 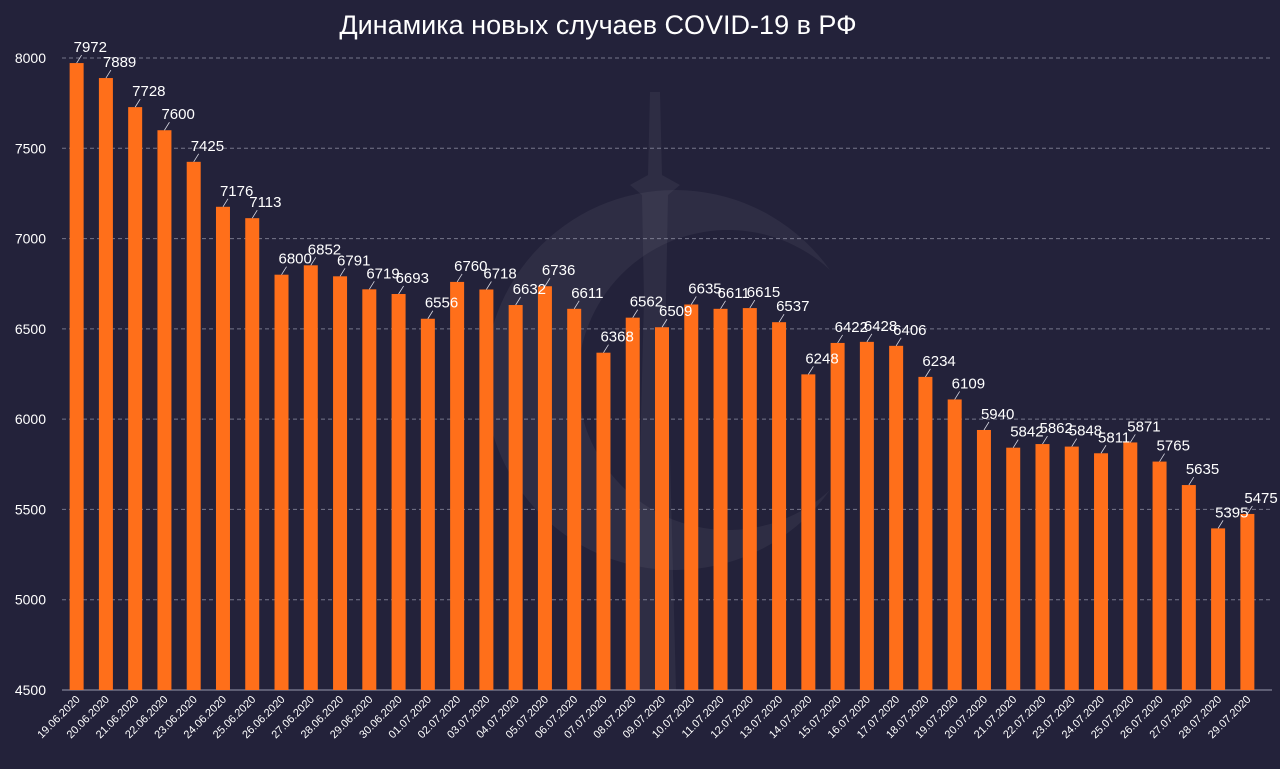 I want to click on y-tick-label: 6000, so click(x=30, y=419).